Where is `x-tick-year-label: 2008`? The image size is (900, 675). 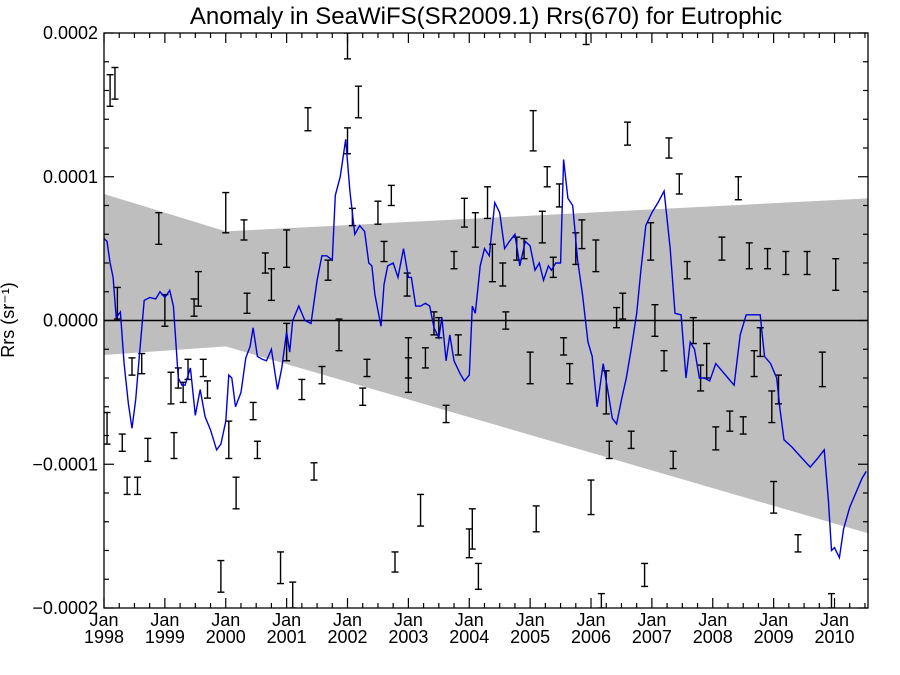
x-tick-year-label: 2008 is located at coordinates (713, 637).